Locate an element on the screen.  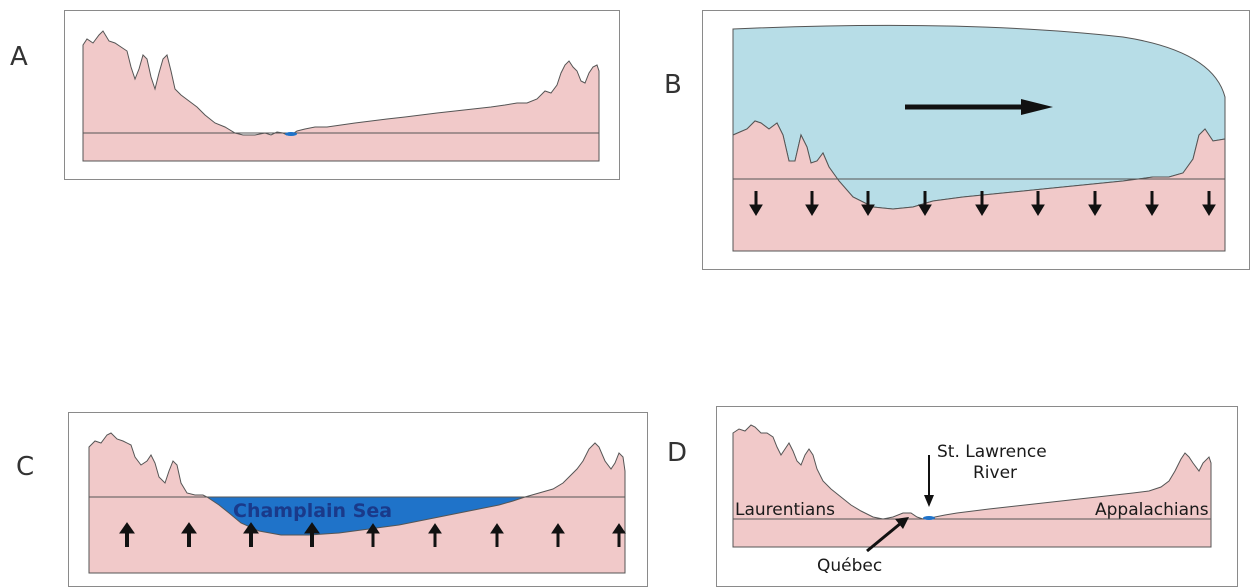
champlain-sea is located at coordinates (366, 516).